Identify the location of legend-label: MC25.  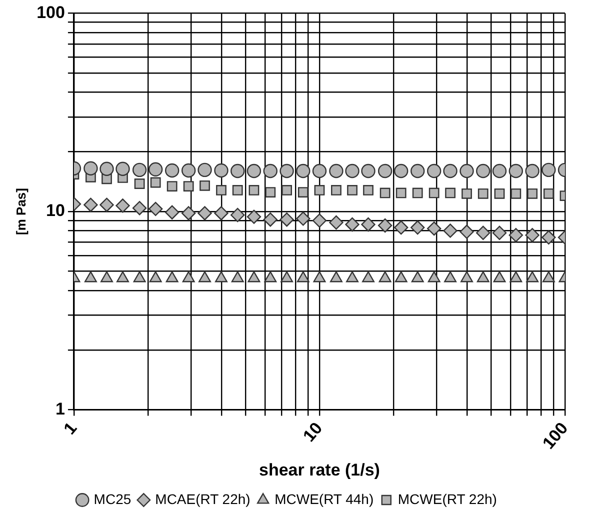
(113, 498).